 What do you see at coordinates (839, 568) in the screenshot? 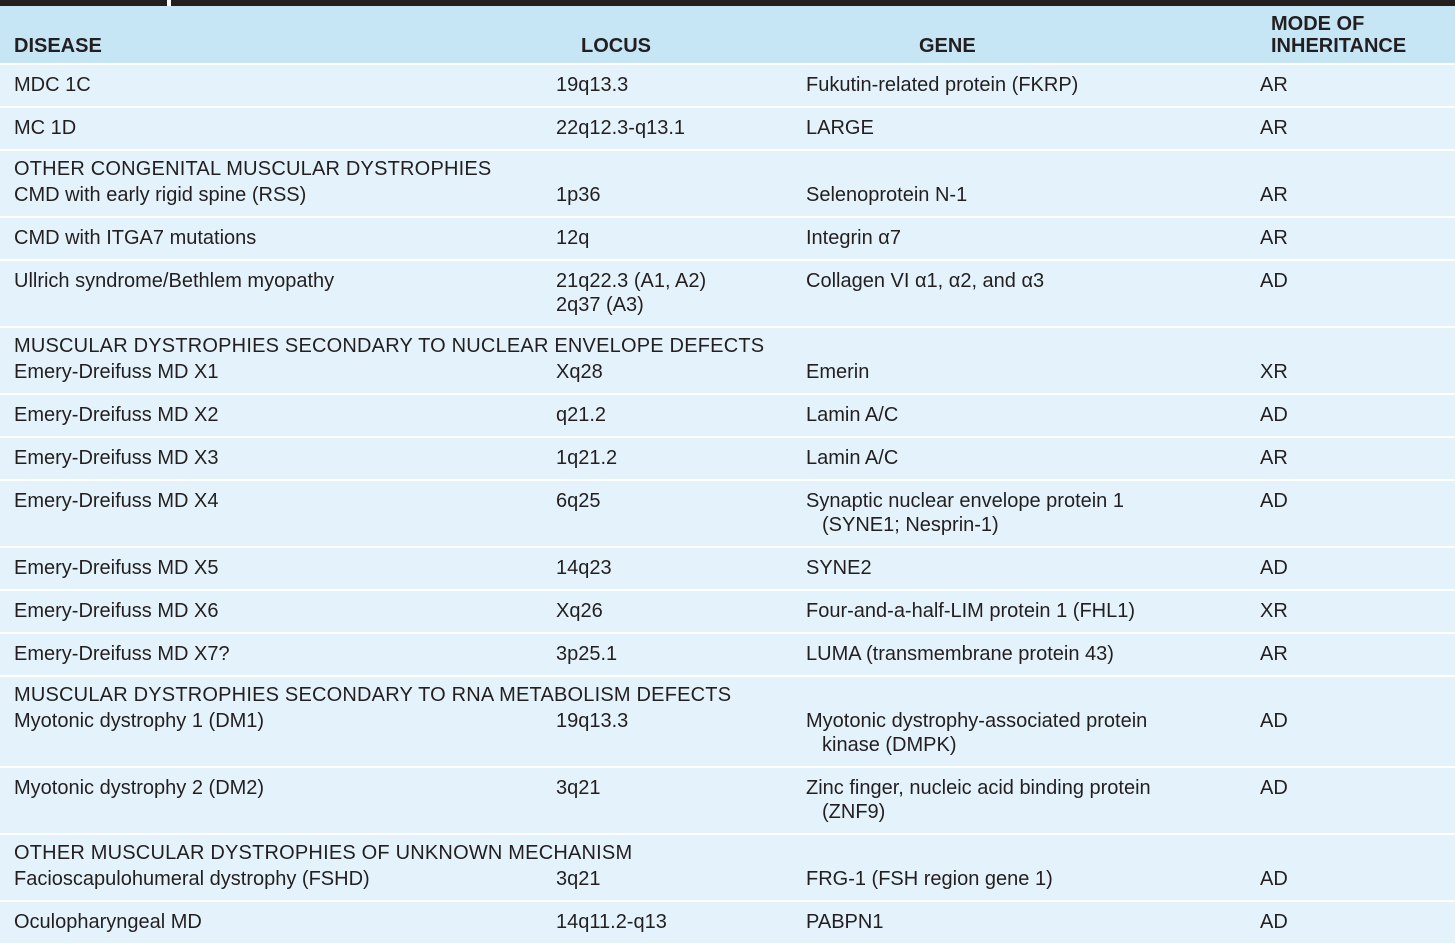
I see `gene-line: SYNE2` at bounding box center [839, 568].